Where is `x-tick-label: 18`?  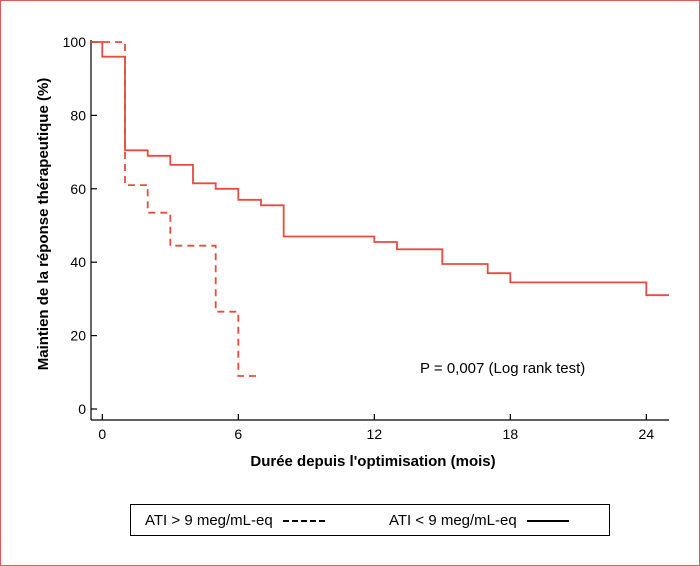 x-tick-label: 18 is located at coordinates (511, 434).